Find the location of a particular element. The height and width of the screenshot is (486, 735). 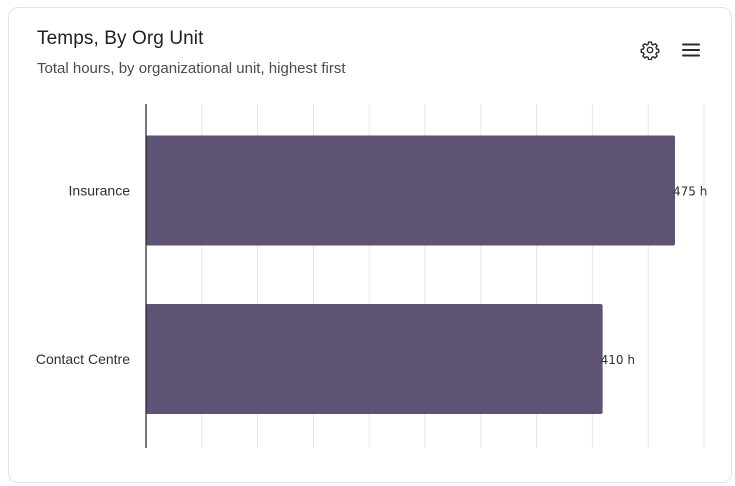

category-label: Insurance is located at coordinates (100, 191).